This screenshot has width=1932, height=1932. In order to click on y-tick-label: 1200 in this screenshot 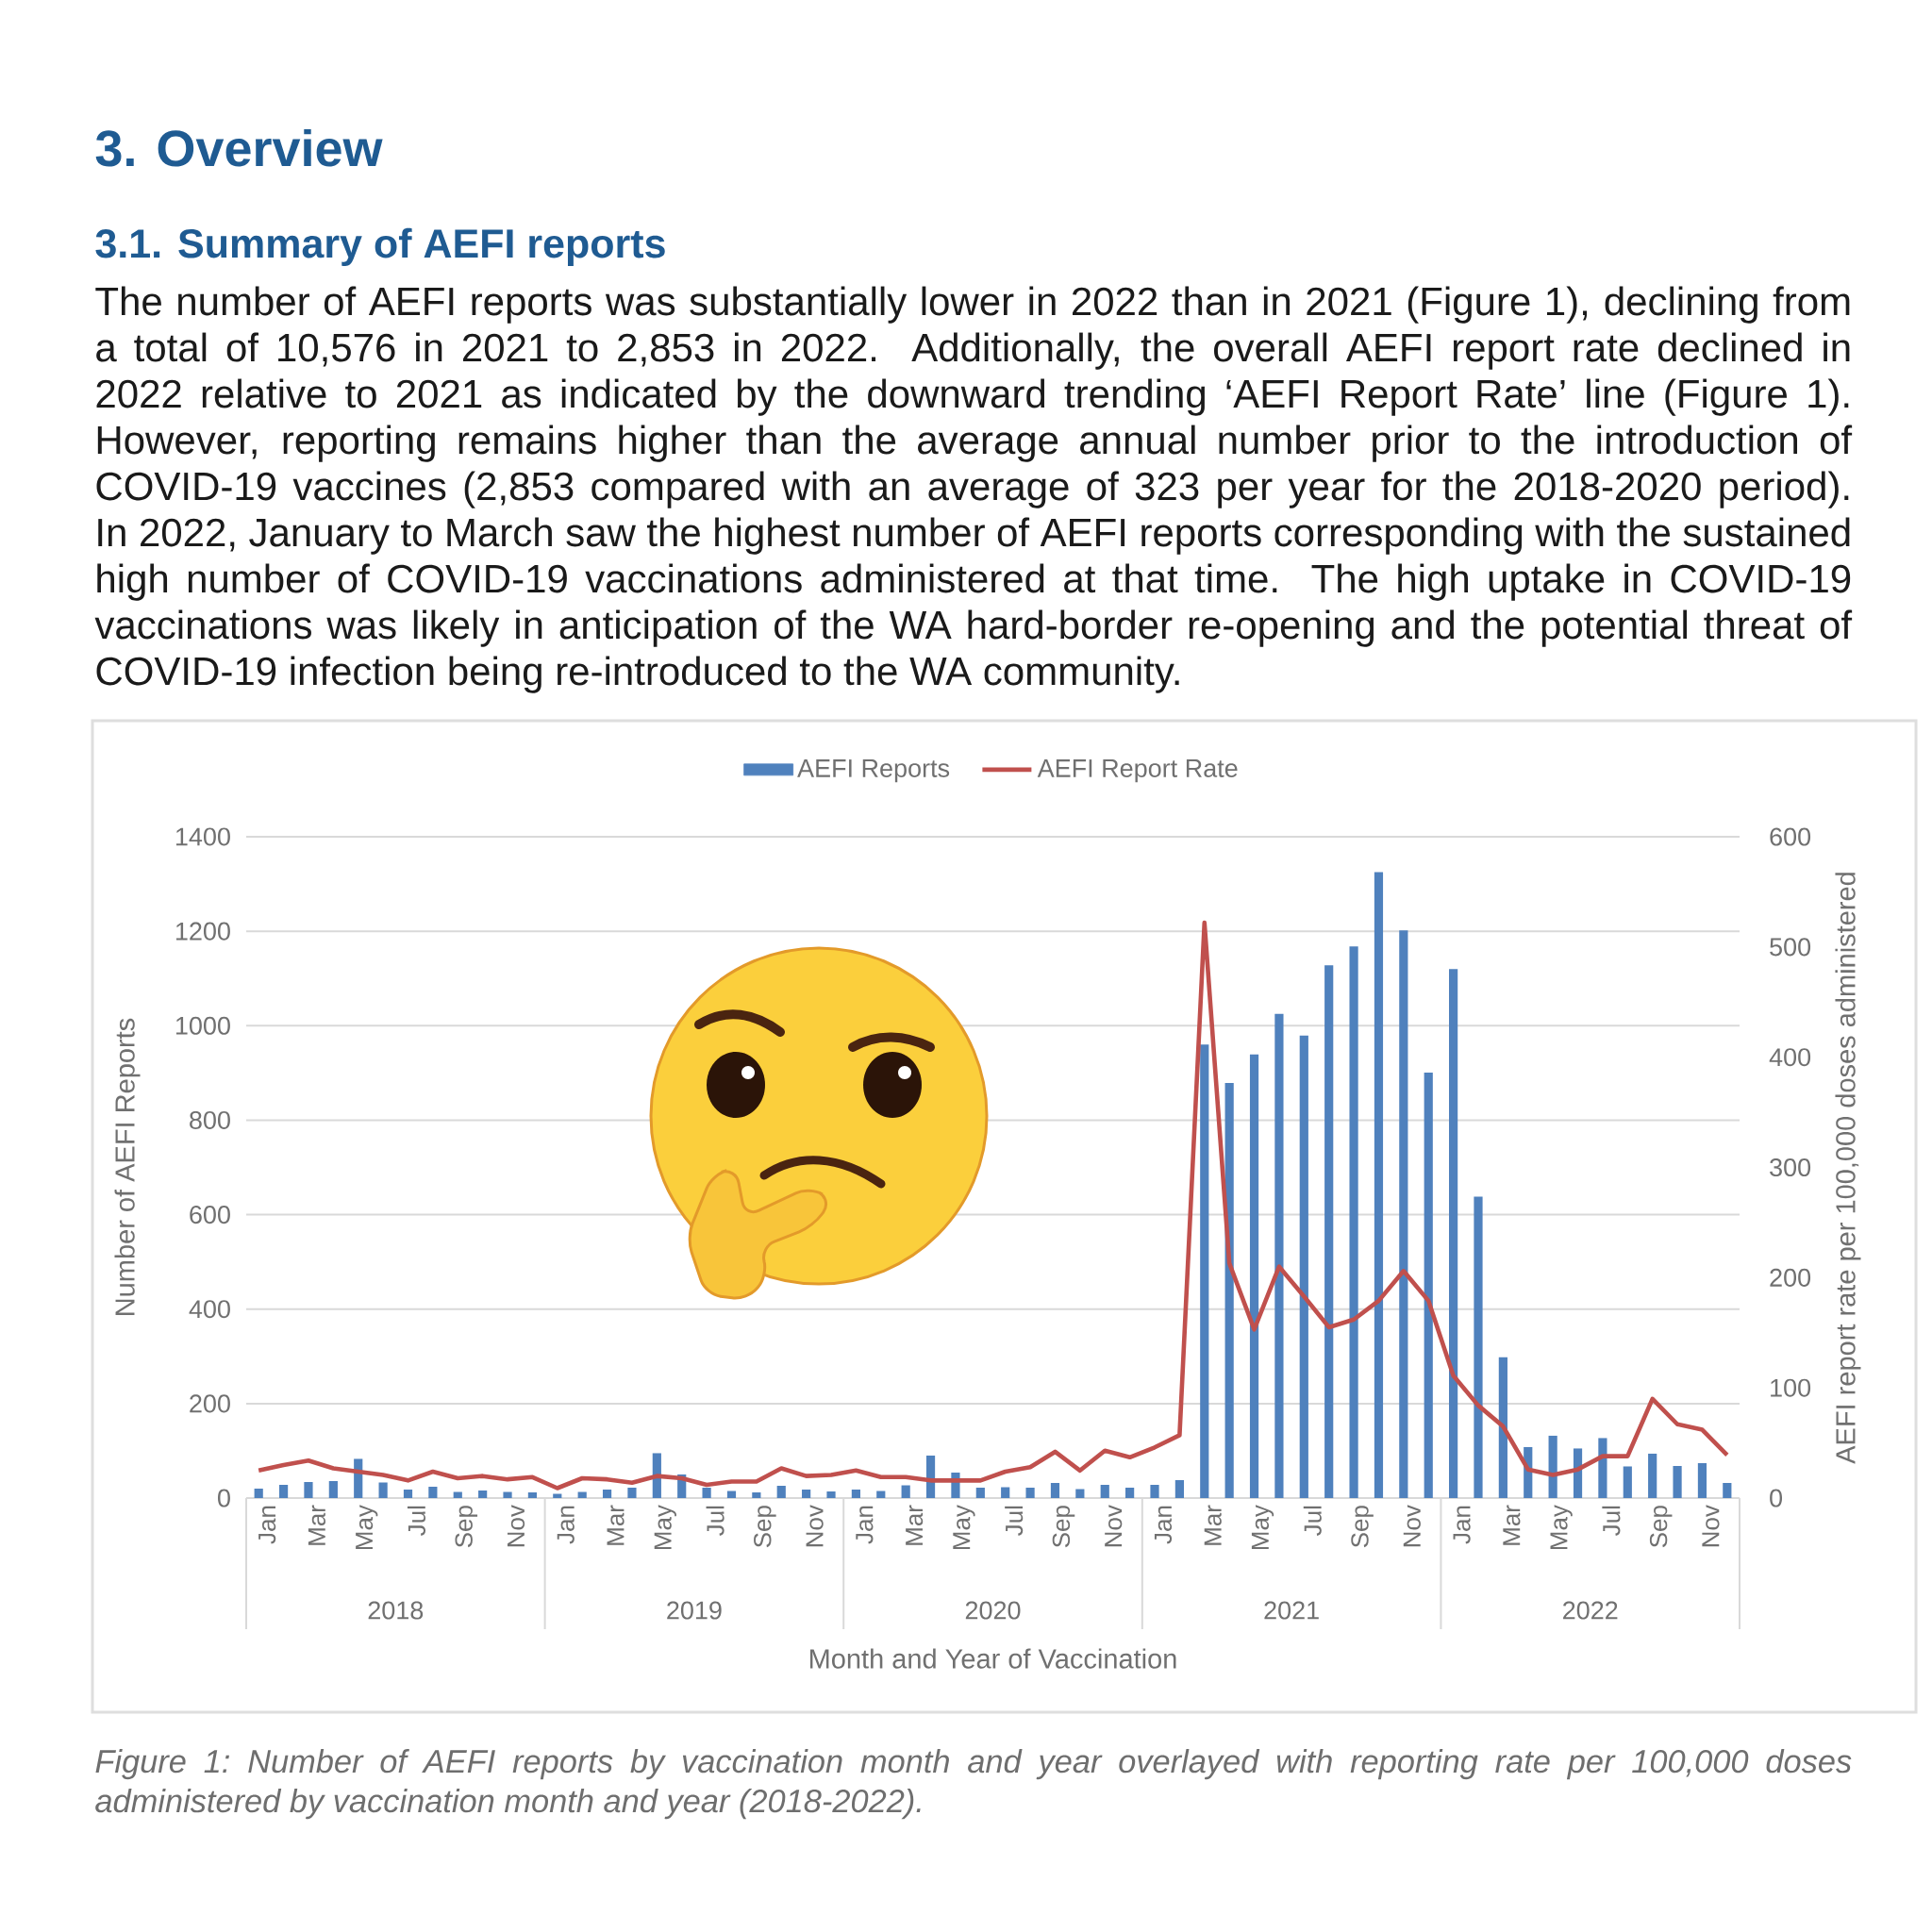, I will do `click(202, 931)`.